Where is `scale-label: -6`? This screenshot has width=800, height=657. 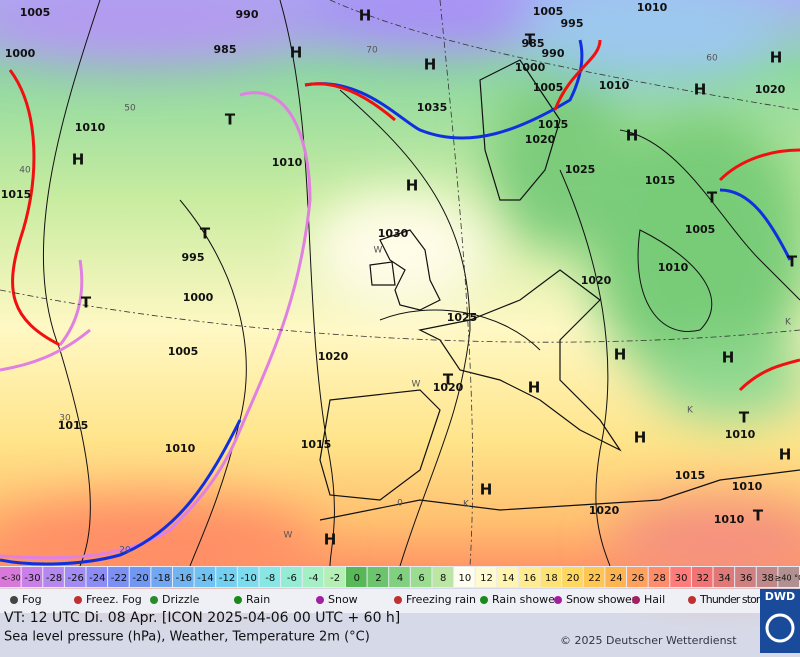 scale-label: -6 is located at coordinates (292, 578).